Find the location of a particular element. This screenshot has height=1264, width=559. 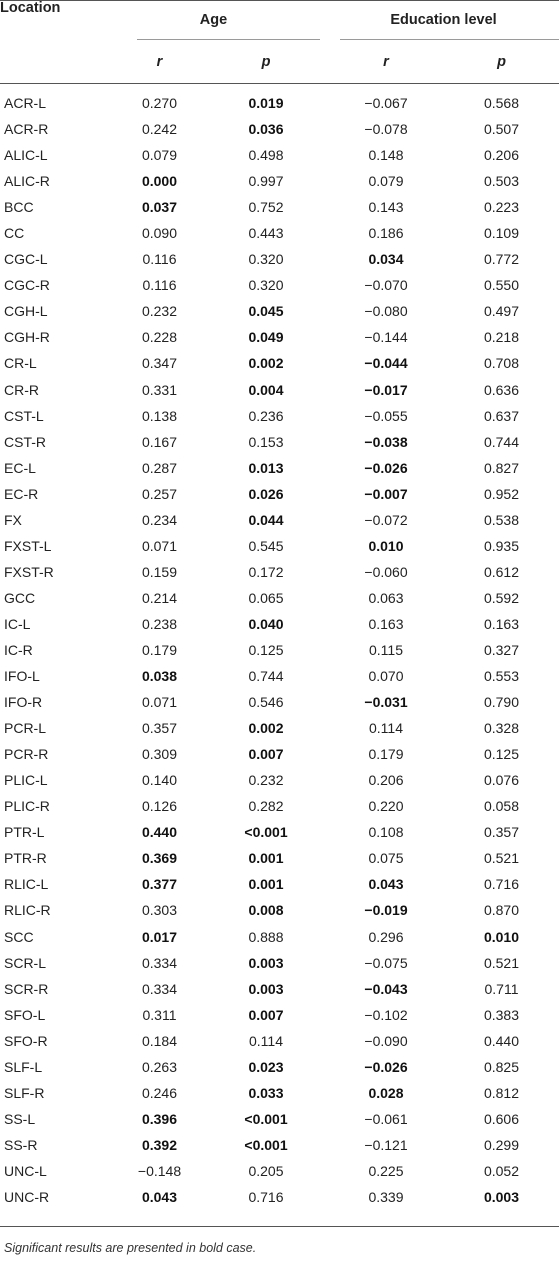

education-r-cell: −0.044 is located at coordinates (386, 363).